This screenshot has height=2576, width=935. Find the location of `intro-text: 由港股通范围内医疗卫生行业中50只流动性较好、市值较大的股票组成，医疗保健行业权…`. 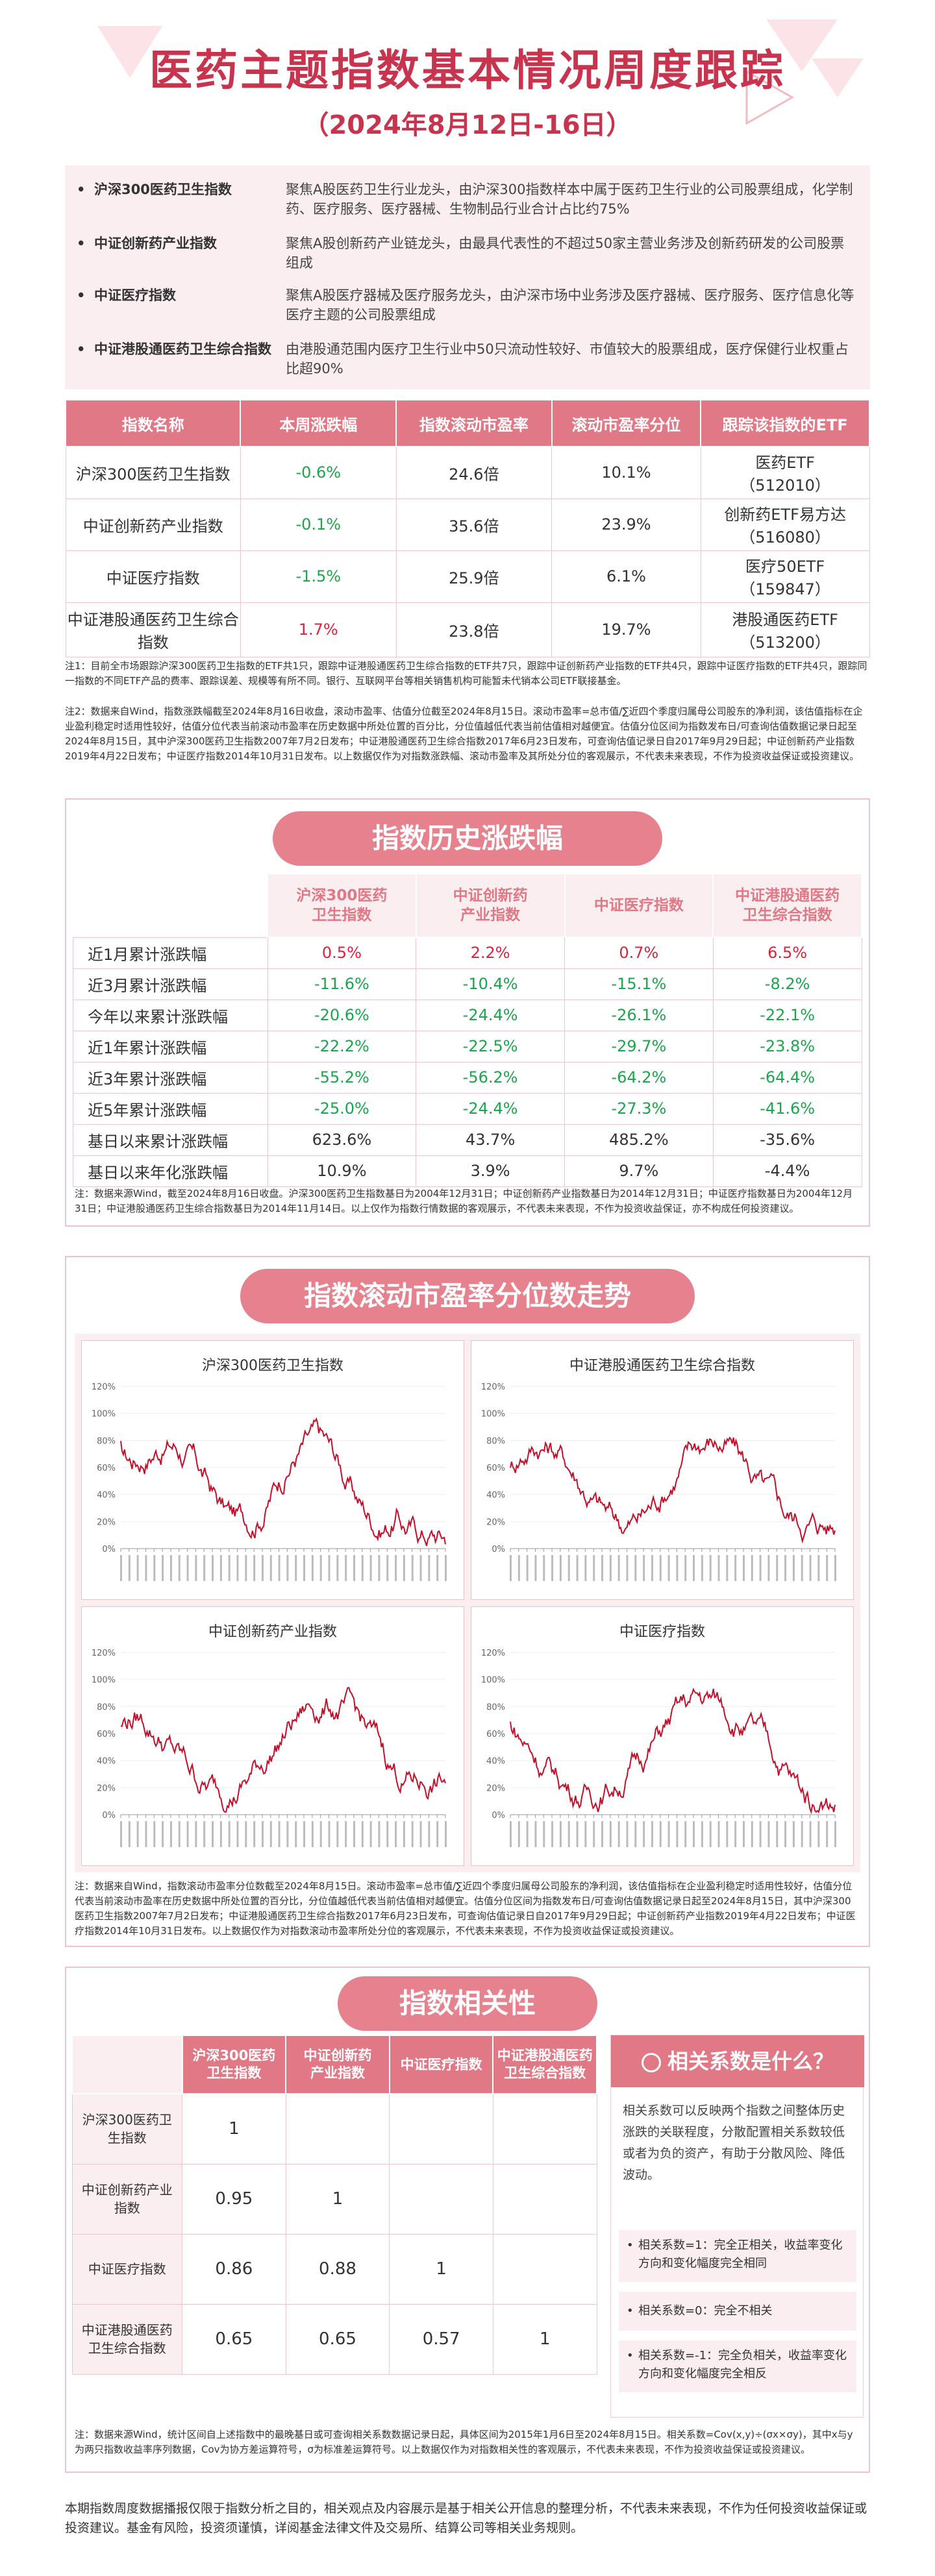

intro-text: 由港股通范围内医疗卫生行业中50只流动性较好、市值较大的股票组成，医疗保健行业权… is located at coordinates (567, 358).